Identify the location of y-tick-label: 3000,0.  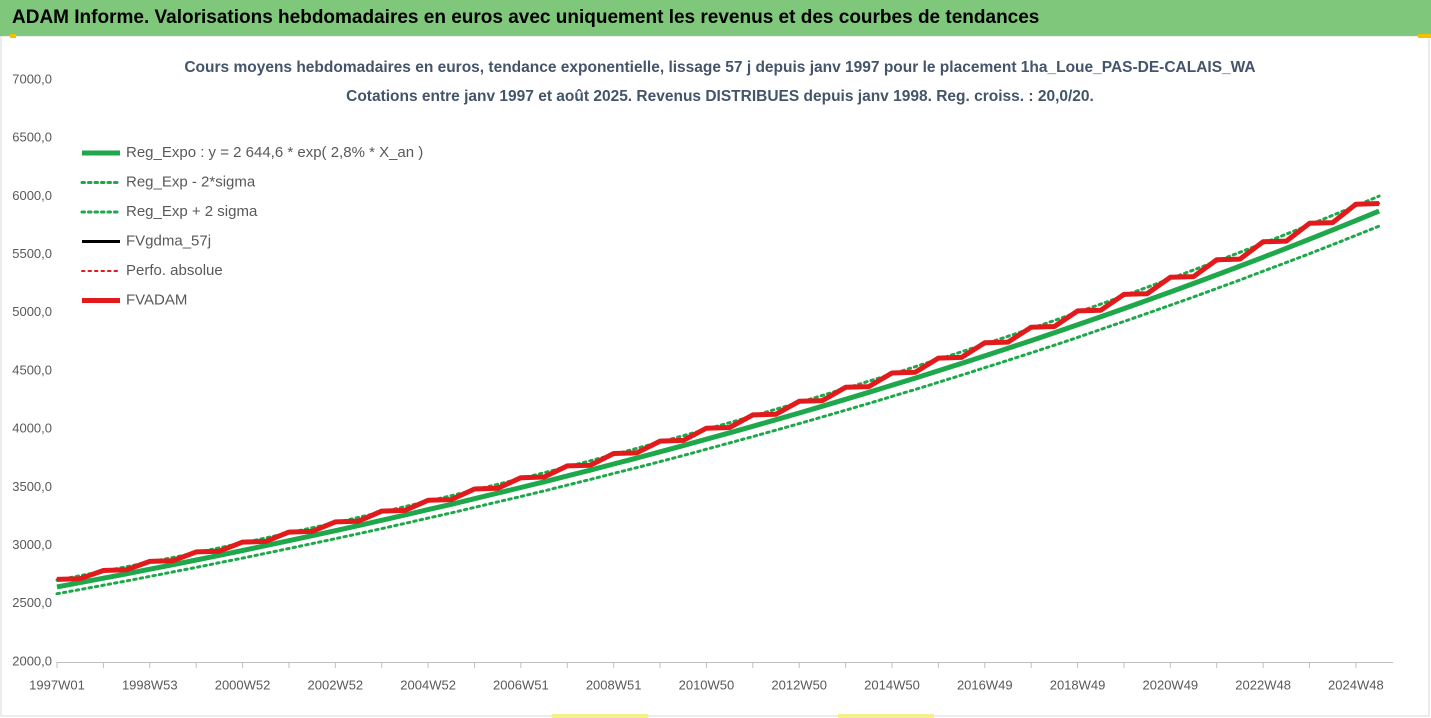
(32, 544).